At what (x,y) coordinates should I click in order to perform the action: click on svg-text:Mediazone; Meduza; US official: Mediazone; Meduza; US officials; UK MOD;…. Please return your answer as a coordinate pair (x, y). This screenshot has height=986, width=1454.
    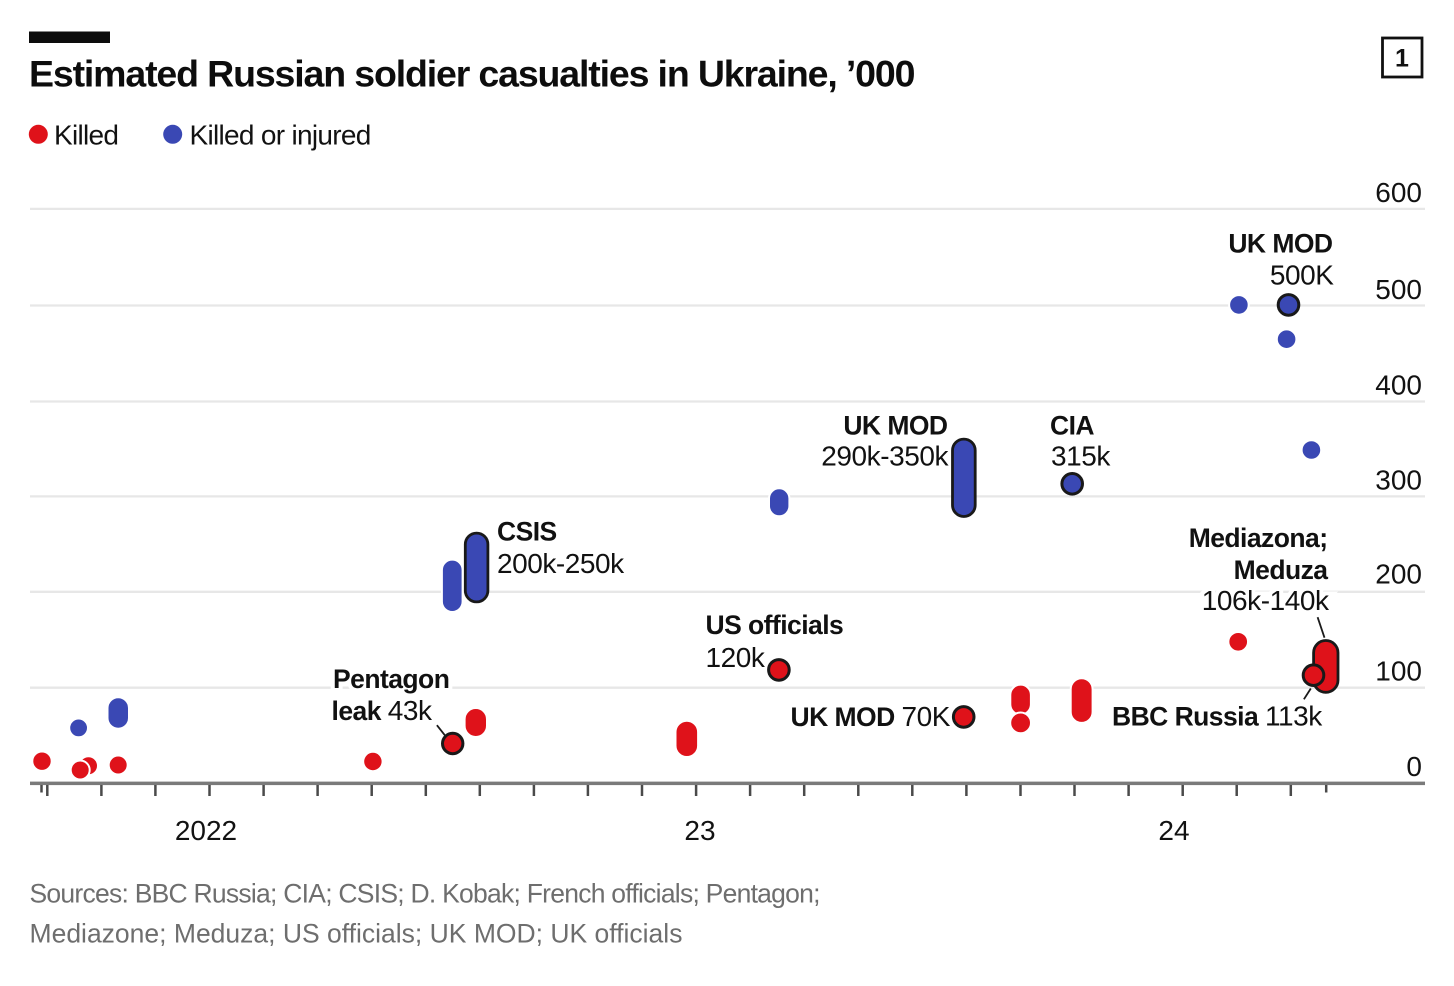
    Looking at the image, I should click on (356, 934).